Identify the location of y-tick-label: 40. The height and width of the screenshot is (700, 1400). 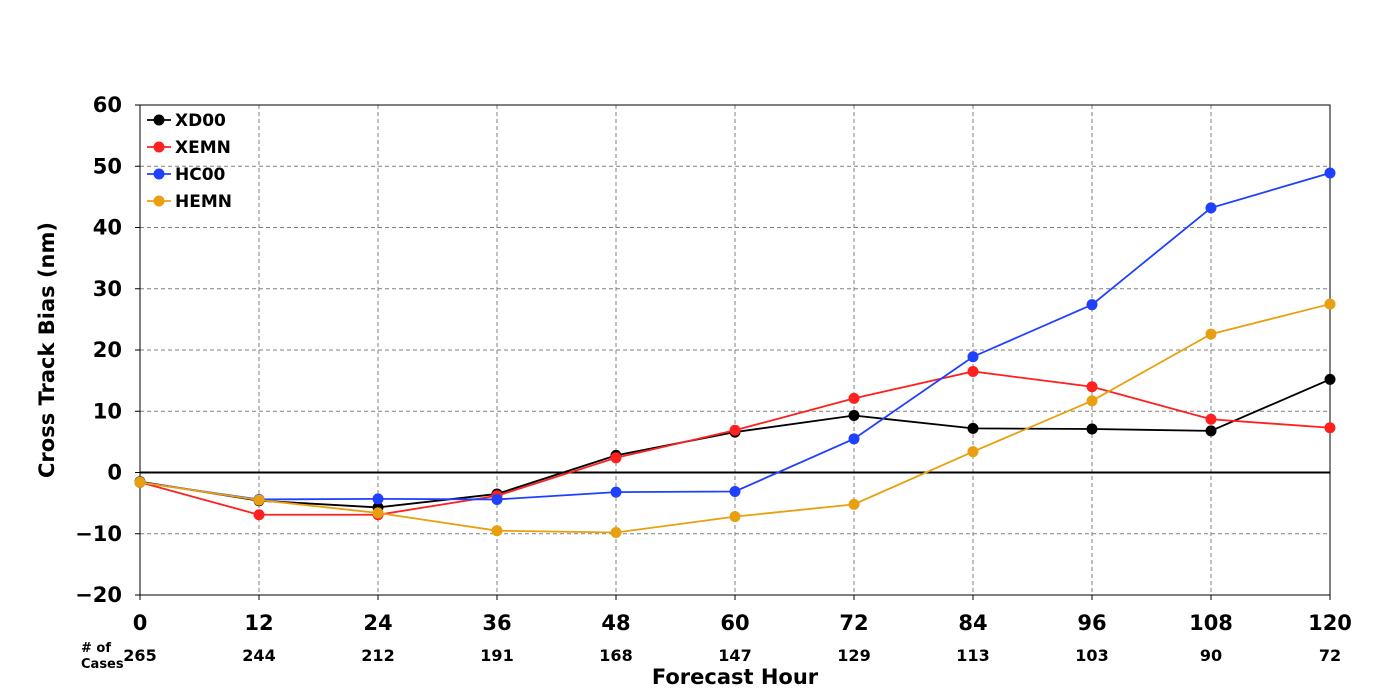
(107, 228).